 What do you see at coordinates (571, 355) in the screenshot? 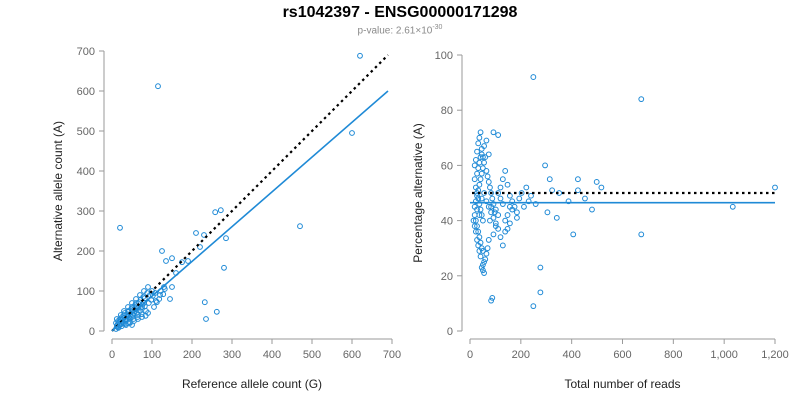
I see `x-tick-label: 400` at bounding box center [571, 355].